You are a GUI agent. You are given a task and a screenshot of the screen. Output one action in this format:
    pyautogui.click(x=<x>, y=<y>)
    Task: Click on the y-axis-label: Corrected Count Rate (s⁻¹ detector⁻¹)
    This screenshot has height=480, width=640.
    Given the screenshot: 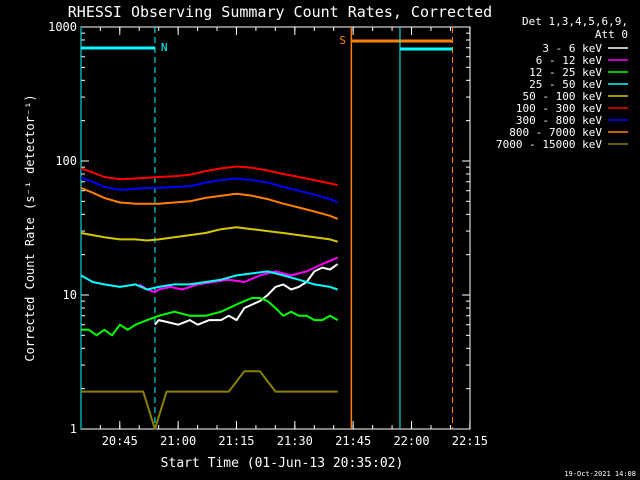 What is the action you would take?
    pyautogui.click(x=30, y=227)
    